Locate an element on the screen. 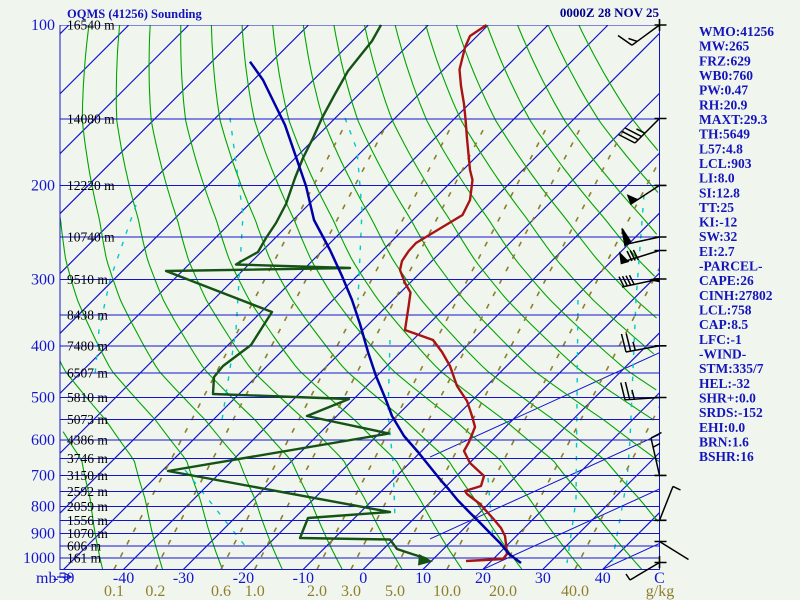 This screenshot has height=600, width=800. svg-text: 16540 m is located at coordinates (91, 25).